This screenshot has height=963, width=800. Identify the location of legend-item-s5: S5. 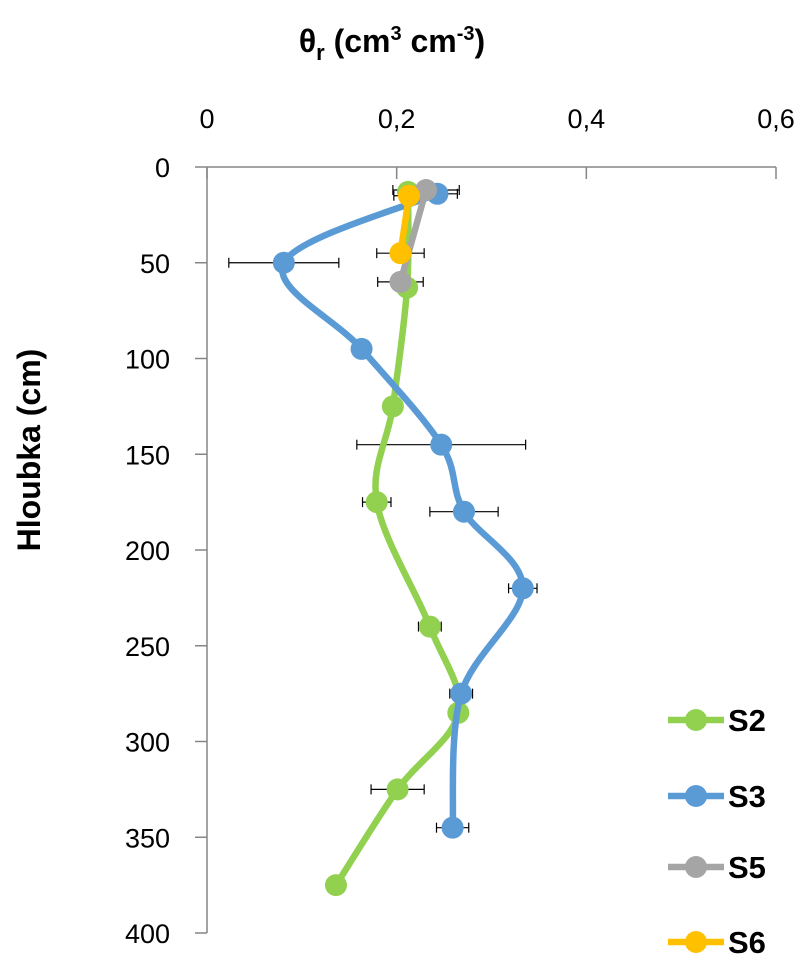
(717, 867).